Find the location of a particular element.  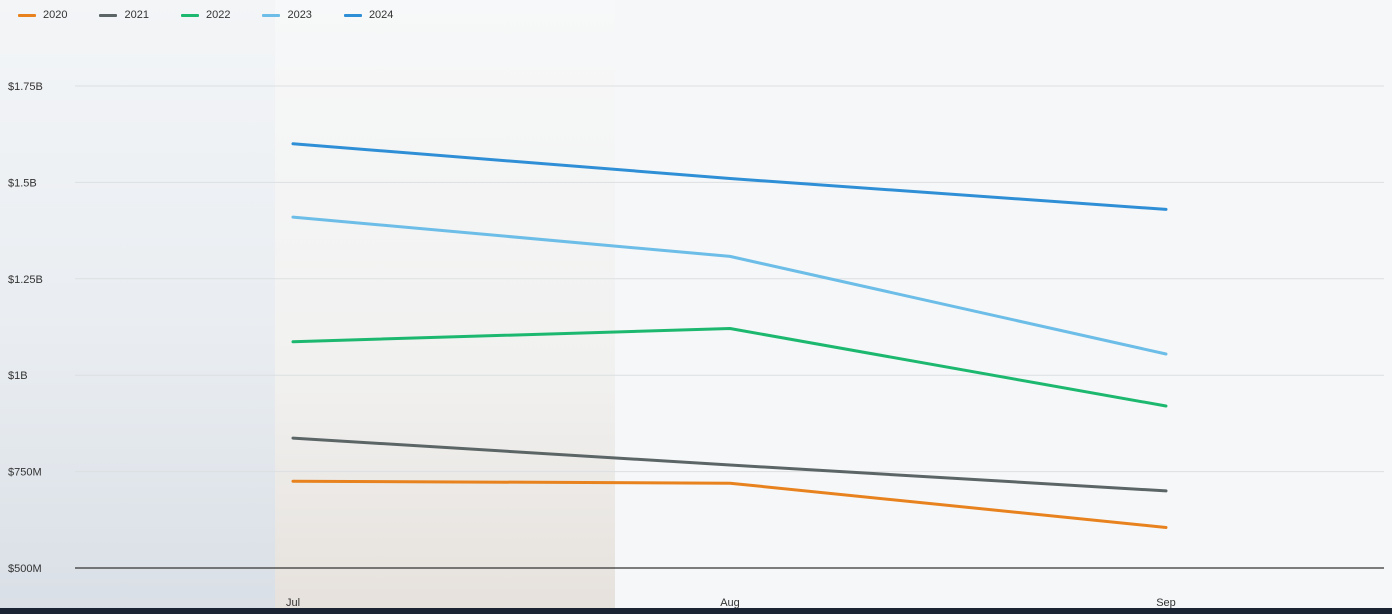

legend-label: 2021 is located at coordinates (136, 15).